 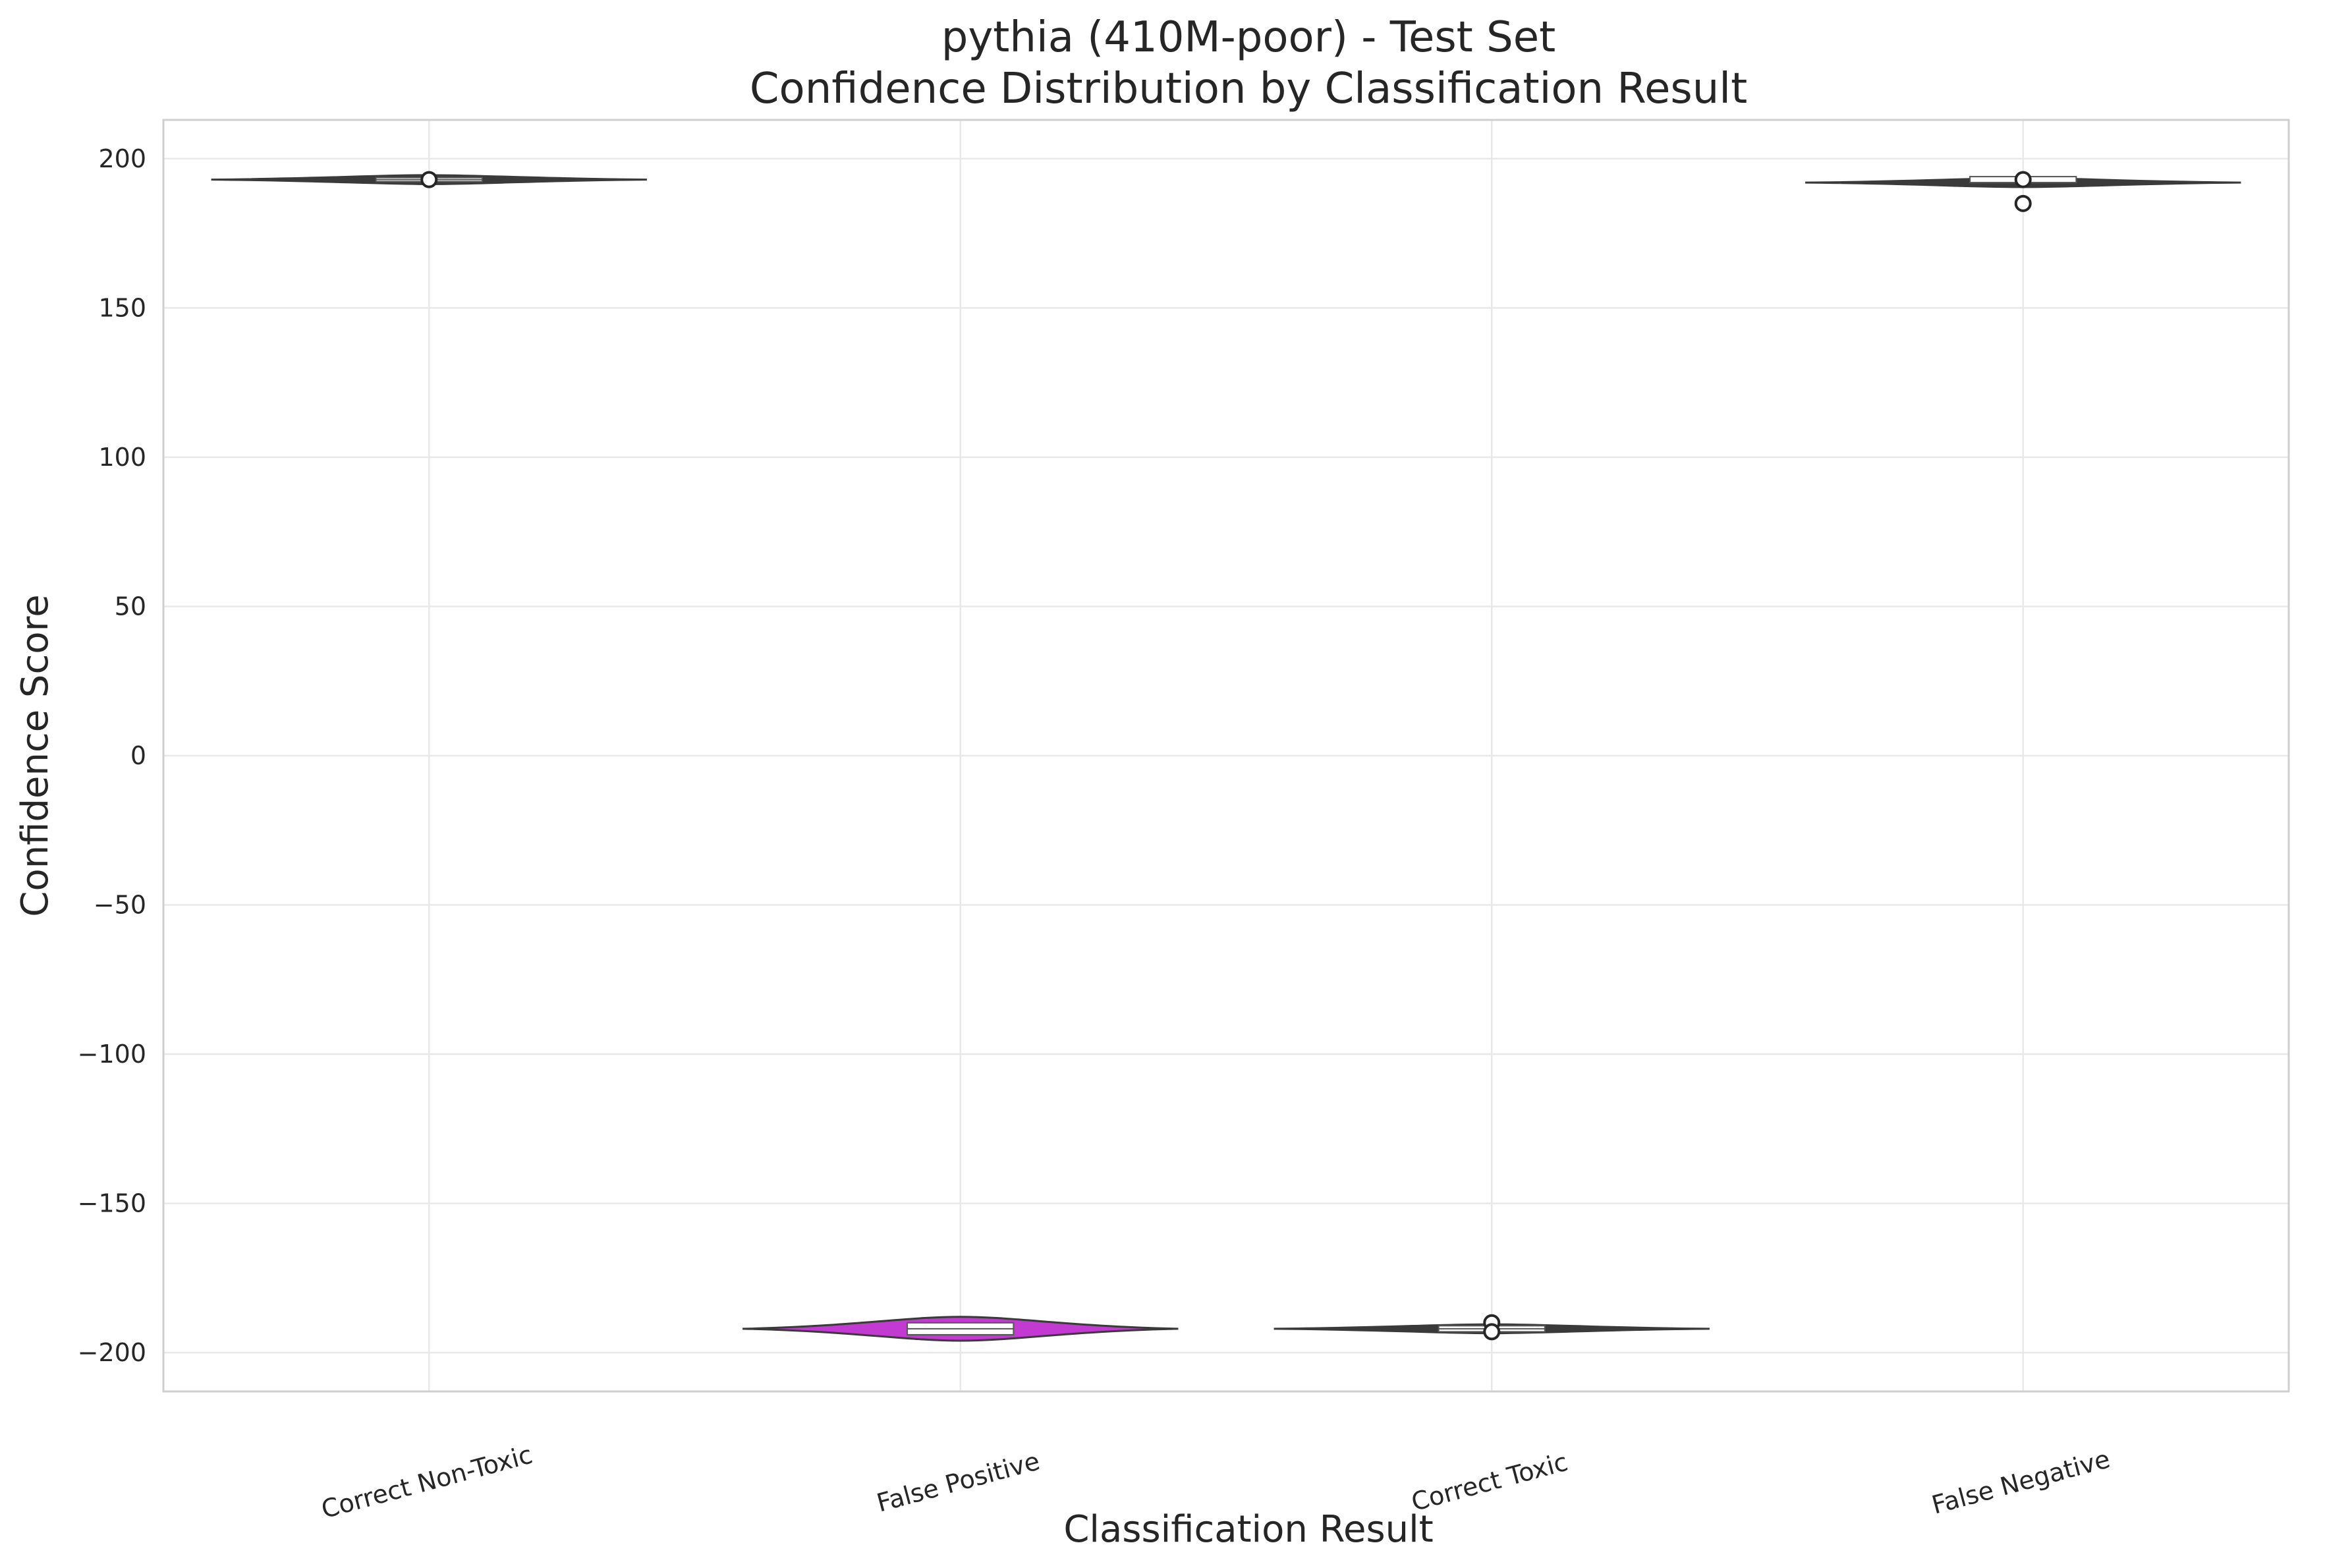 What do you see at coordinates (958, 1481) in the screenshot?
I see `x-tick-label: False Positive` at bounding box center [958, 1481].